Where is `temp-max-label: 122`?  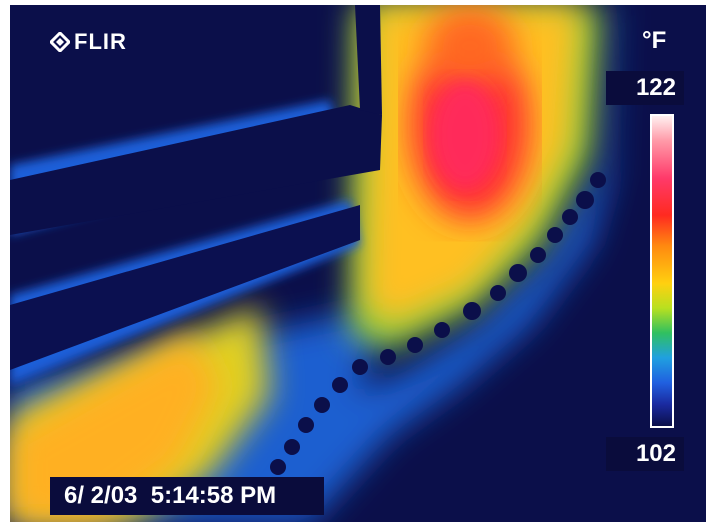
temp-max-label: 122 is located at coordinates (655, 87).